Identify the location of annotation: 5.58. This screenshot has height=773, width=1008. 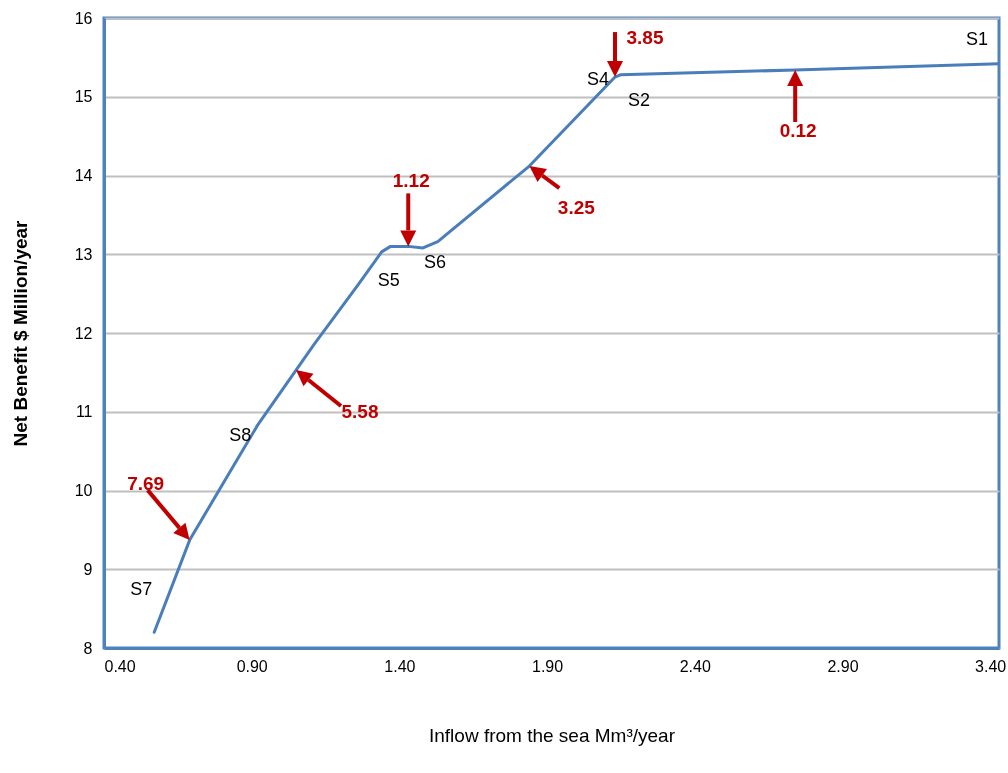
(360, 412).